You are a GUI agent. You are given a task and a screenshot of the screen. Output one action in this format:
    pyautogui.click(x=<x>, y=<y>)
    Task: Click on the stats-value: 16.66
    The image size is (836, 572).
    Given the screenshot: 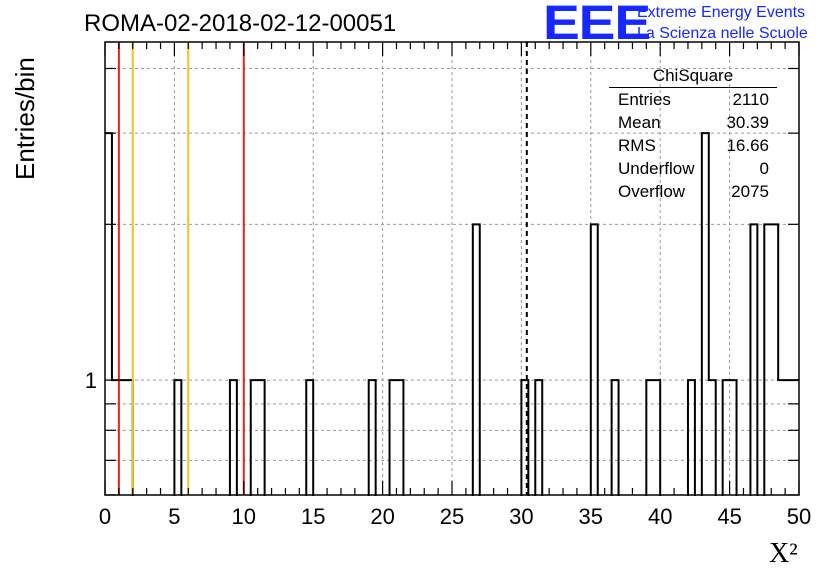 What is the action you would take?
    pyautogui.click(x=747, y=145)
    